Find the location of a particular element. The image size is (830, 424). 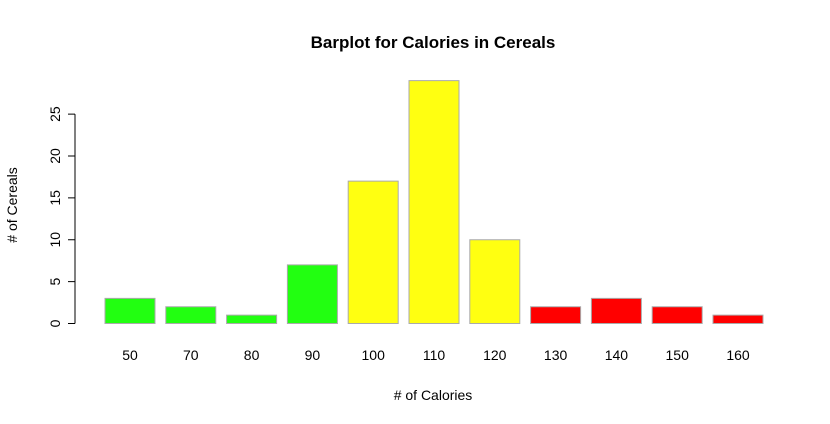

x-tick-label: 130 is located at coordinates (556, 355).